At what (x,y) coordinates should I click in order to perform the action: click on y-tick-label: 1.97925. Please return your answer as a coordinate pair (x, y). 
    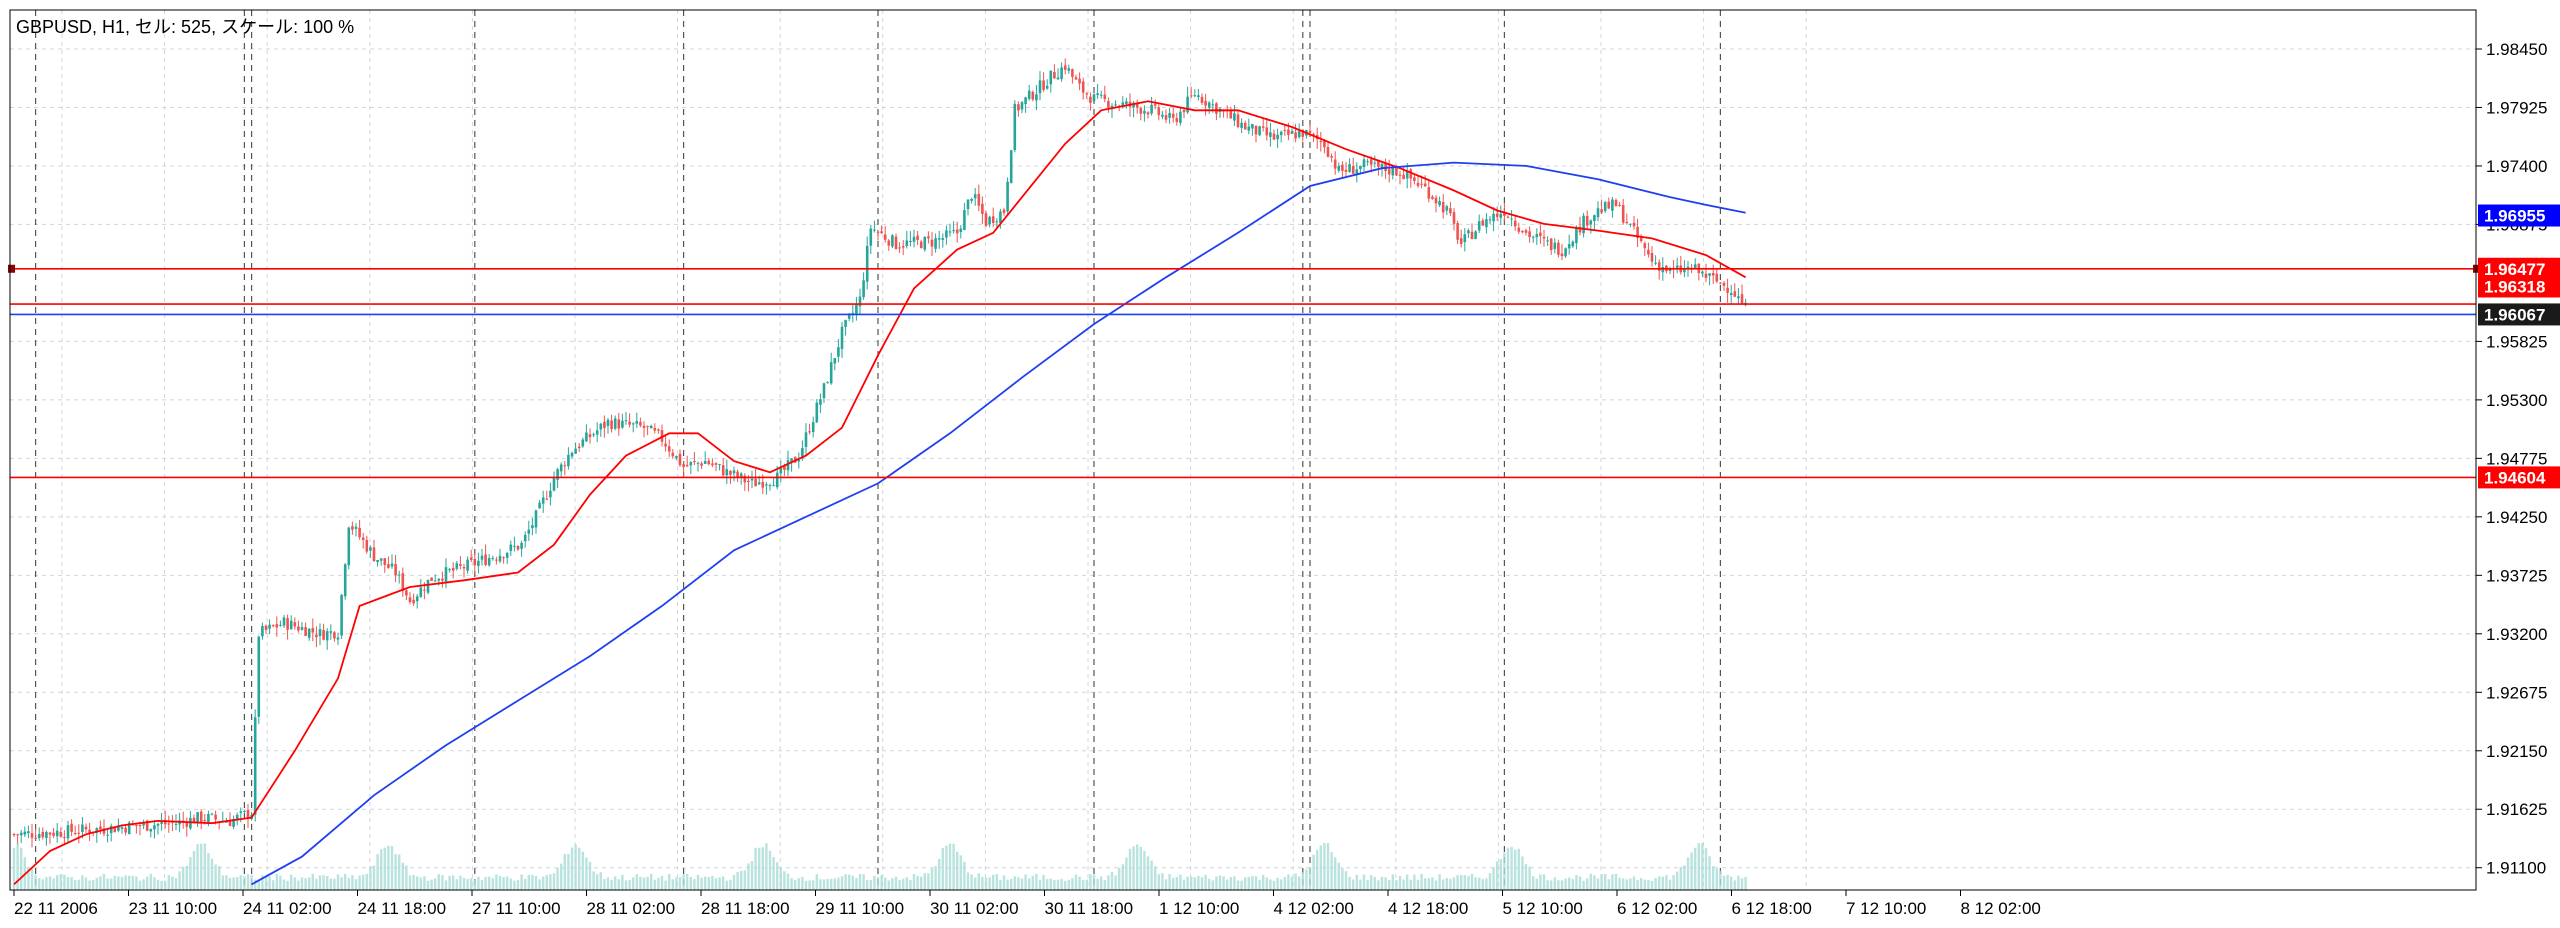
    Looking at the image, I should click on (2516, 107).